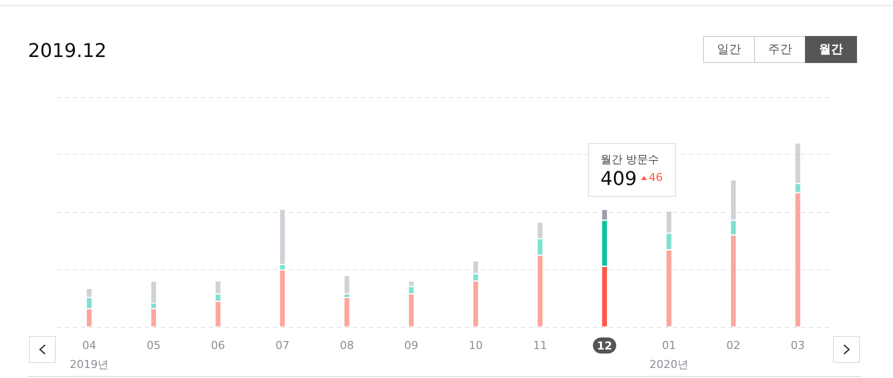  What do you see at coordinates (218, 345) in the screenshot?
I see `x-tick-label: 06` at bounding box center [218, 345].